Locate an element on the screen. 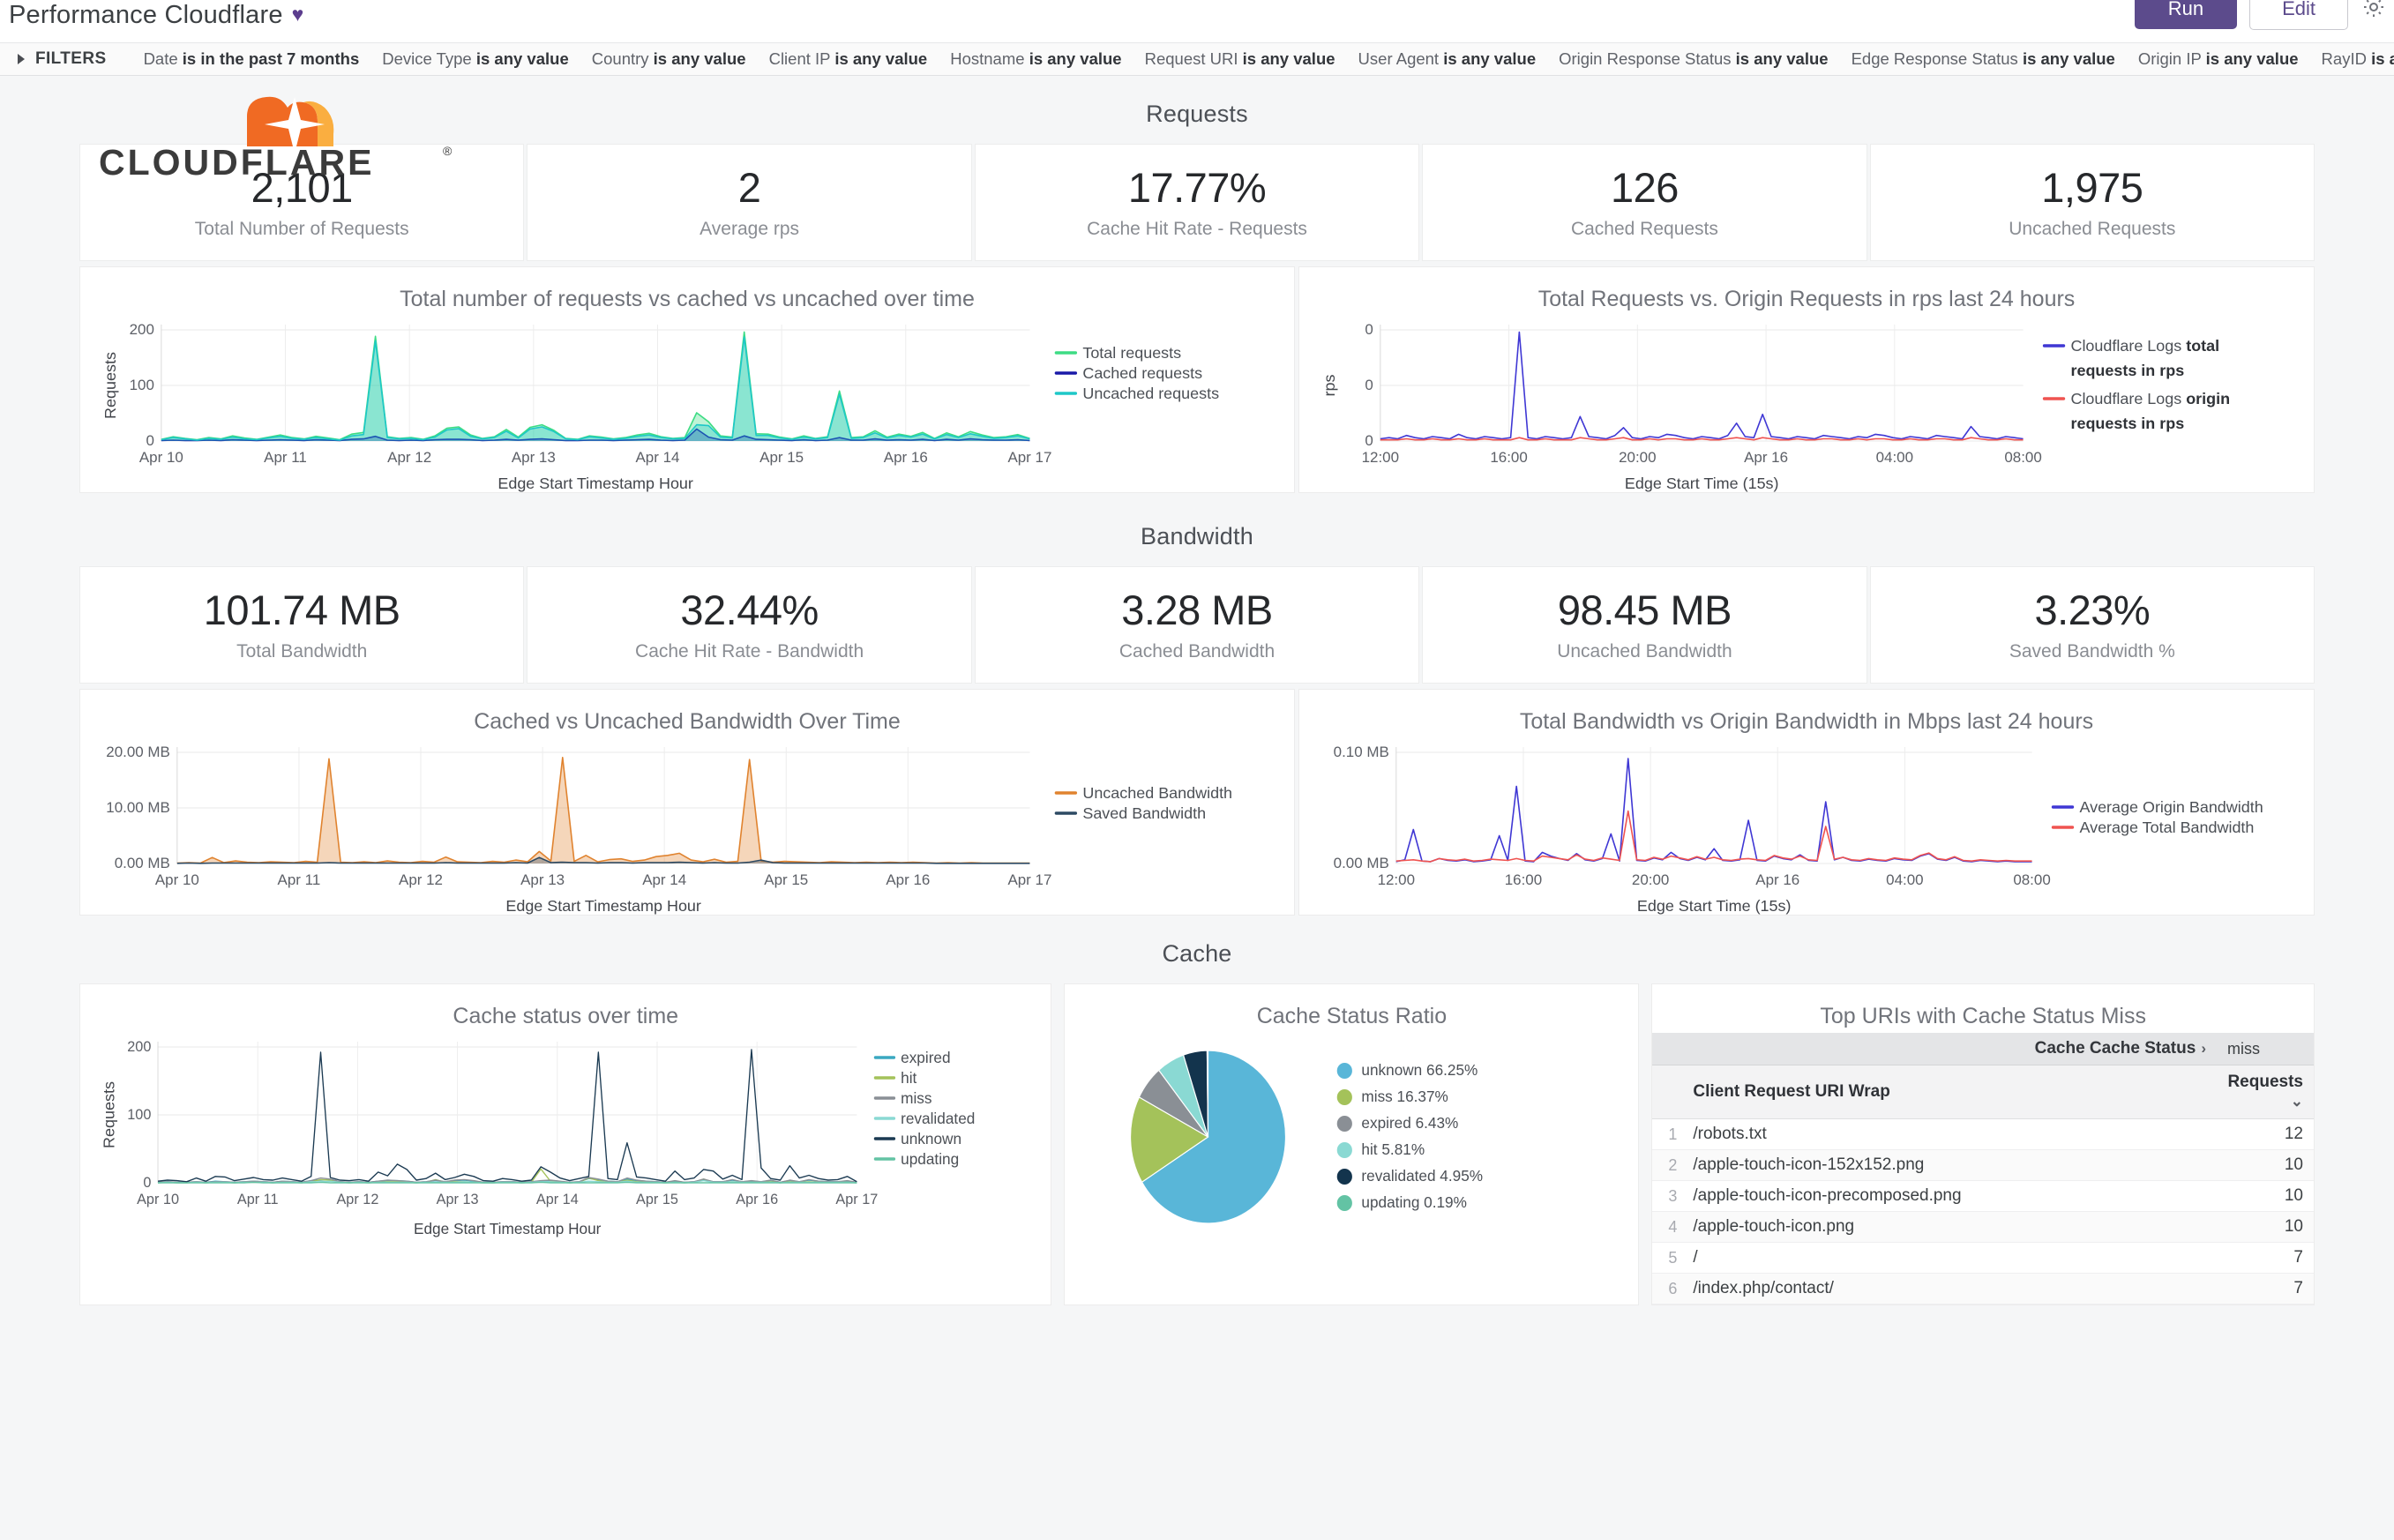 This screenshot has height=1540, width=2394. x-tick-label: Apr 15 is located at coordinates (657, 1199).